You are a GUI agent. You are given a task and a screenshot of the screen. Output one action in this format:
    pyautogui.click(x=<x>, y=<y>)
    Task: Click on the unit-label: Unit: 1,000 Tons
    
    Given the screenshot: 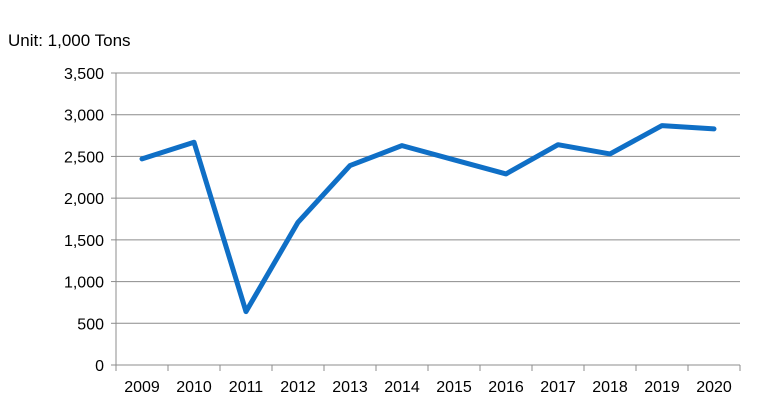 What is the action you would take?
    pyautogui.click(x=69, y=40)
    